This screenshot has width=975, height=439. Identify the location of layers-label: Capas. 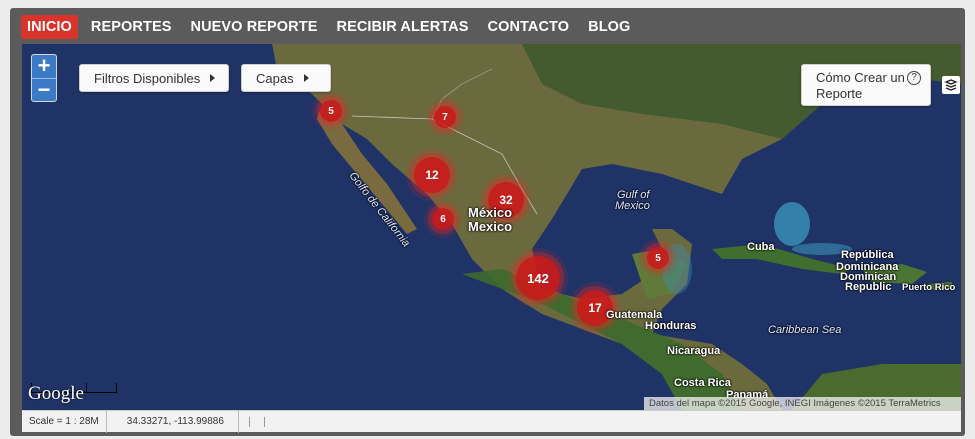
(275, 78).